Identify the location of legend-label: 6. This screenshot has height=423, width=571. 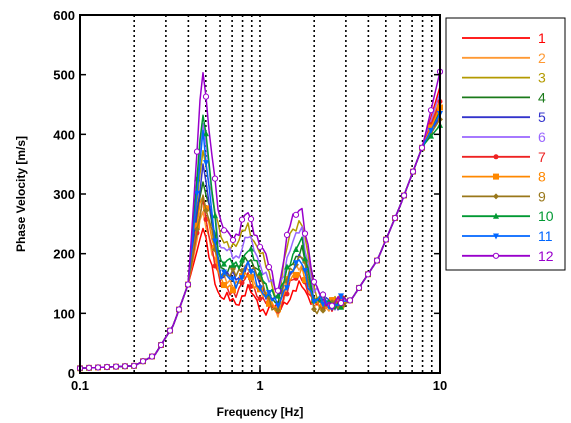
(542, 137).